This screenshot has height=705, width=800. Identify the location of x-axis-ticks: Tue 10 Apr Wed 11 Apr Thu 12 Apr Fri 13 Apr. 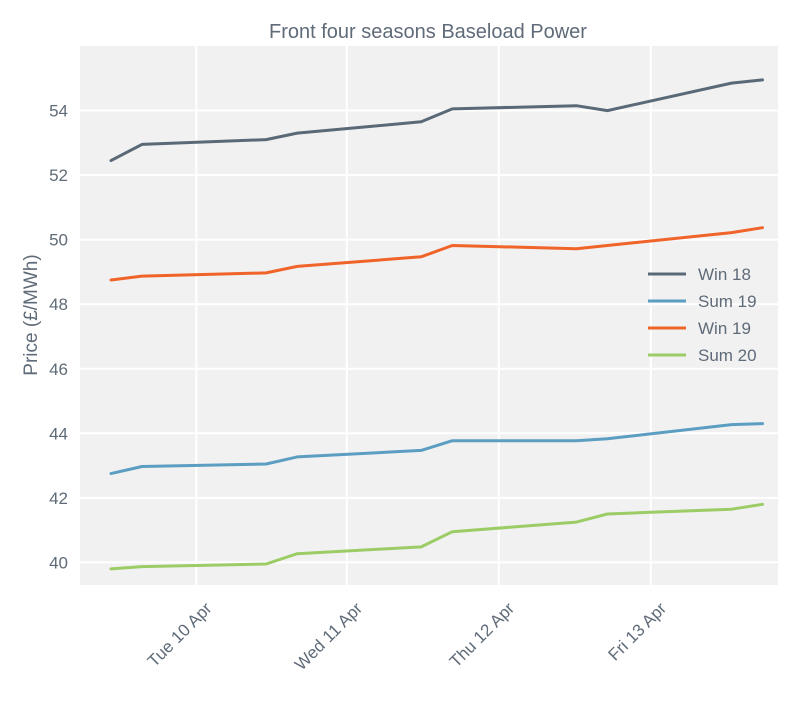
(407, 636).